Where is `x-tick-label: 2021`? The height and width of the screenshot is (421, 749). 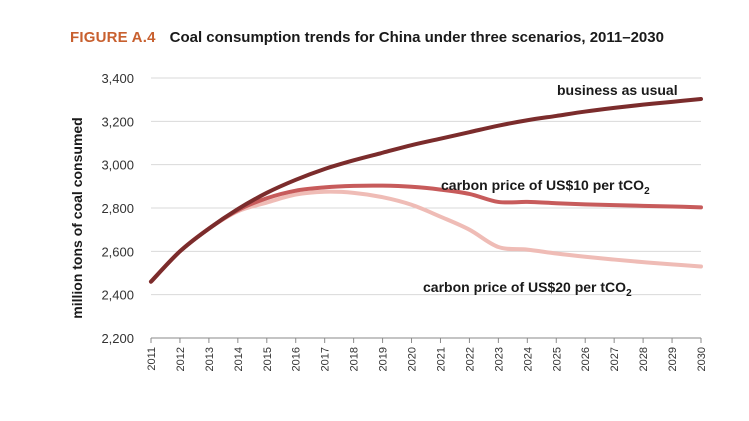 x-tick-label: 2021 is located at coordinates (441, 359).